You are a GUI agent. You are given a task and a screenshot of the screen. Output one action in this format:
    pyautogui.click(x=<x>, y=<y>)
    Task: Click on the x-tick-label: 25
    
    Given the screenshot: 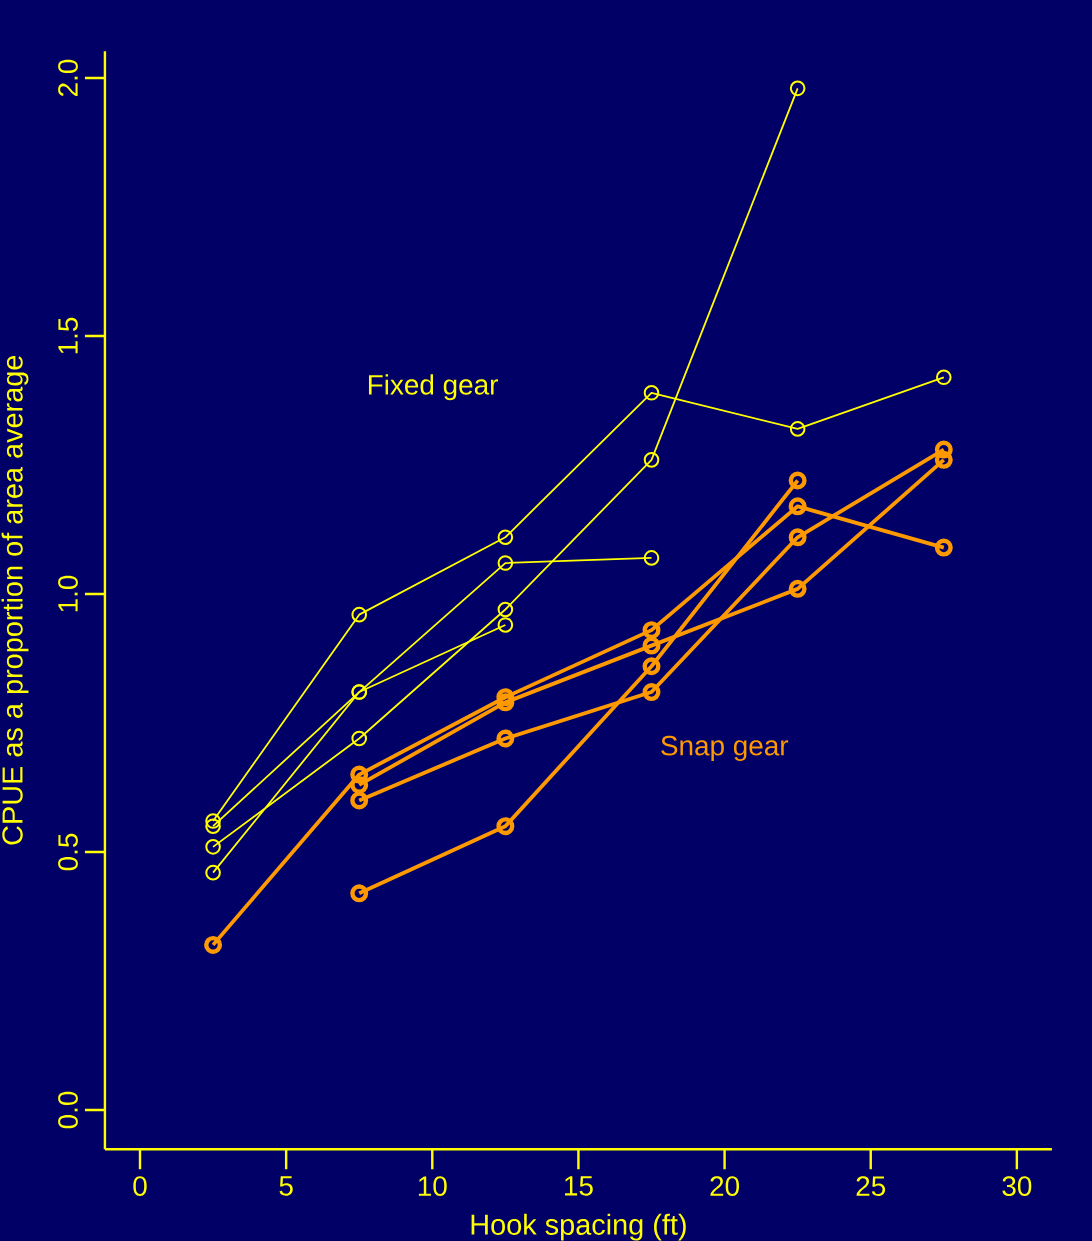 What is the action you would take?
    pyautogui.click(x=871, y=1186)
    